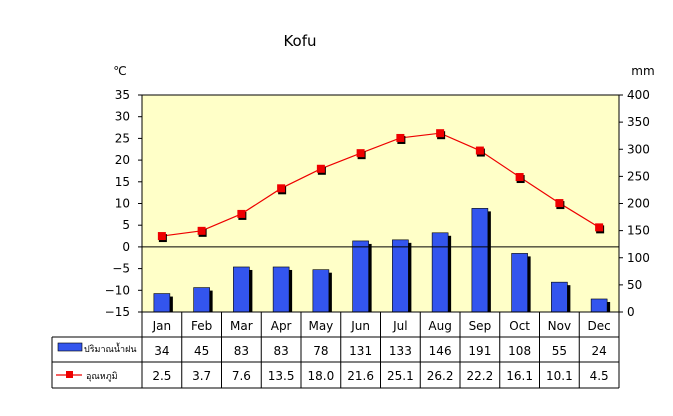 This screenshot has width=673, height=416. What do you see at coordinates (440, 376) in the screenshot?
I see `temperature-value-label: 26.2` at bounding box center [440, 376].